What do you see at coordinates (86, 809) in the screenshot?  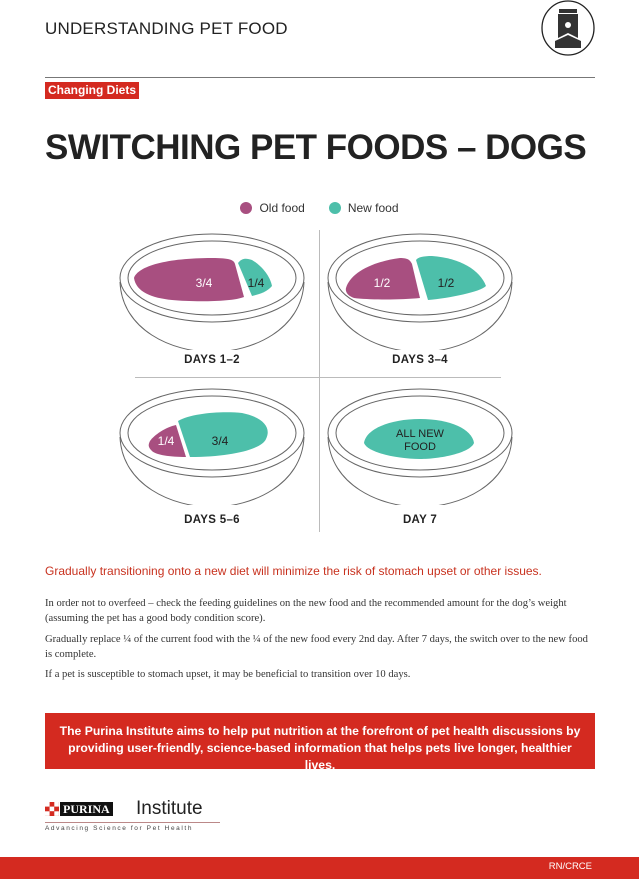 I see `logo-brand: PURINA` at bounding box center [86, 809].